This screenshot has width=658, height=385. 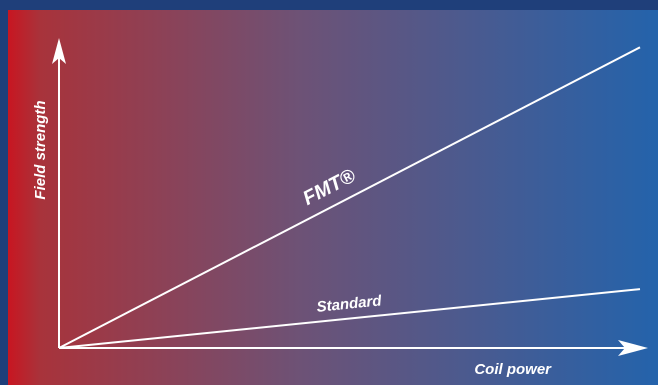 What do you see at coordinates (59, 51) in the screenshot?
I see `y-axis-arrow` at bounding box center [59, 51].